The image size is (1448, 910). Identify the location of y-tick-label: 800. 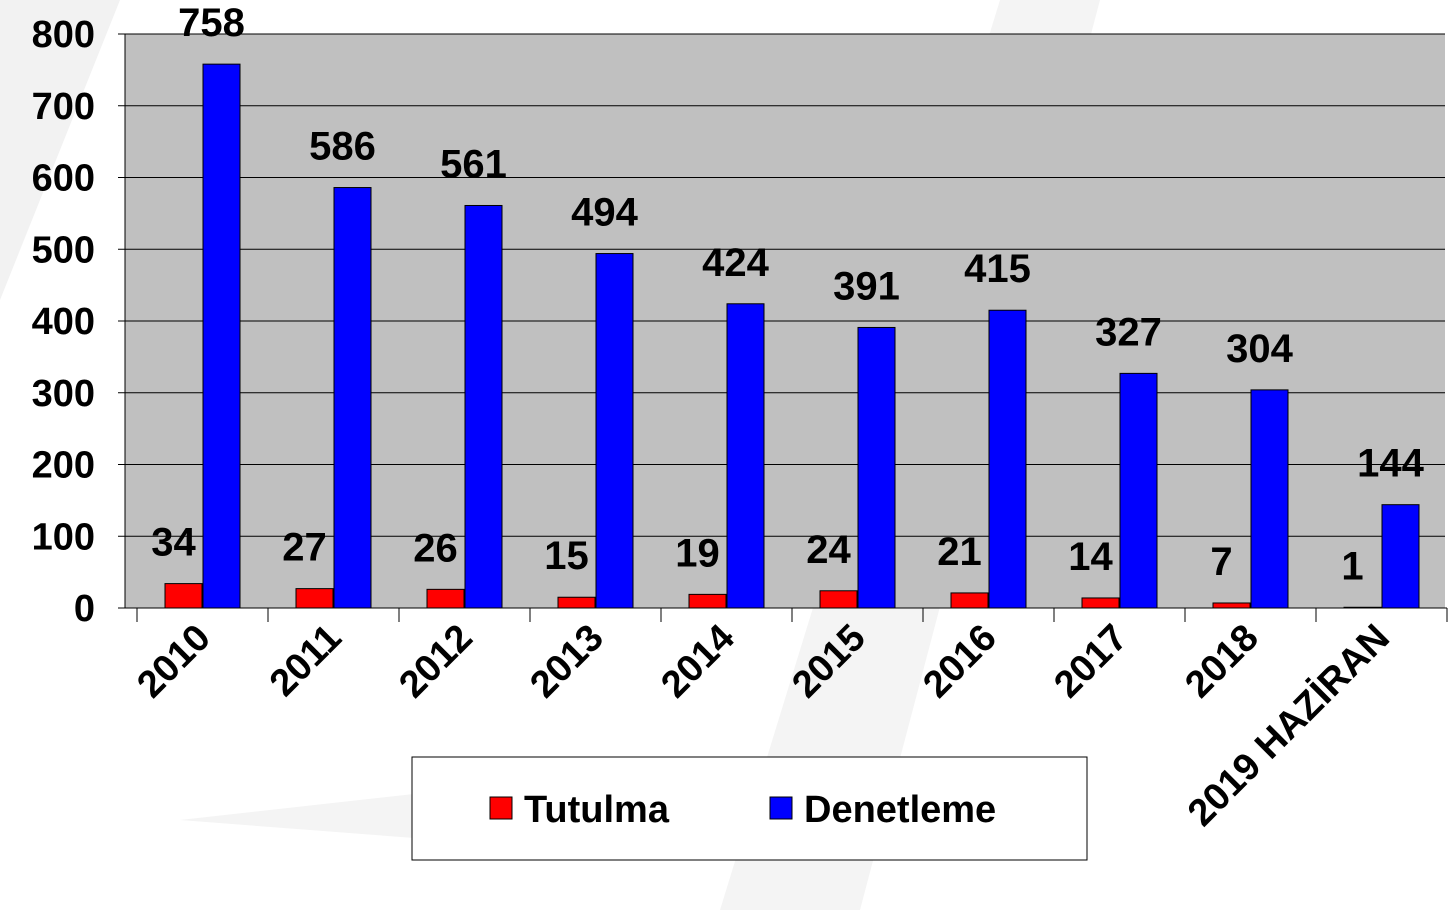
(63, 35).